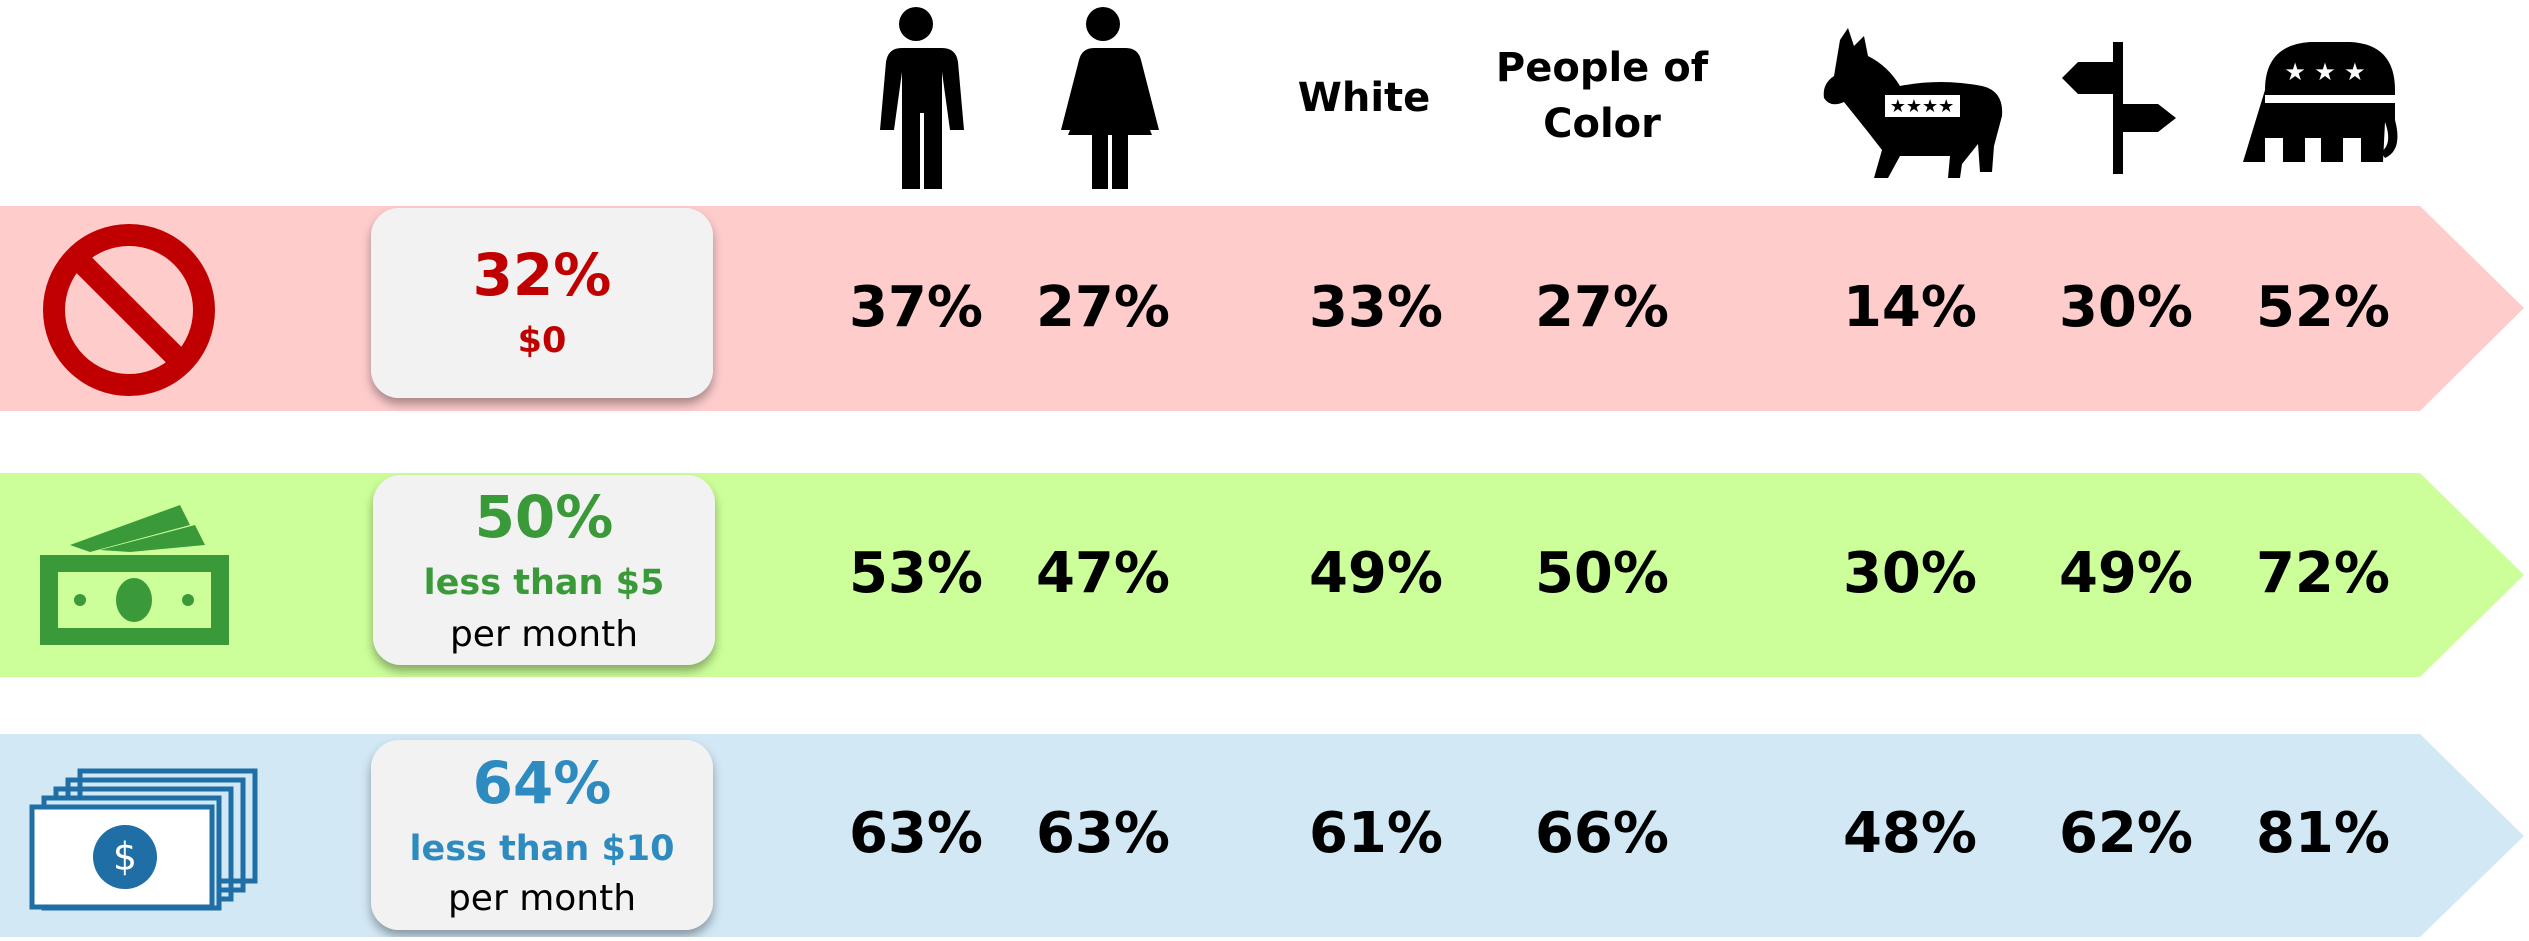 The height and width of the screenshot is (941, 2529). I want to click on value: 48%, so click(1910, 833).